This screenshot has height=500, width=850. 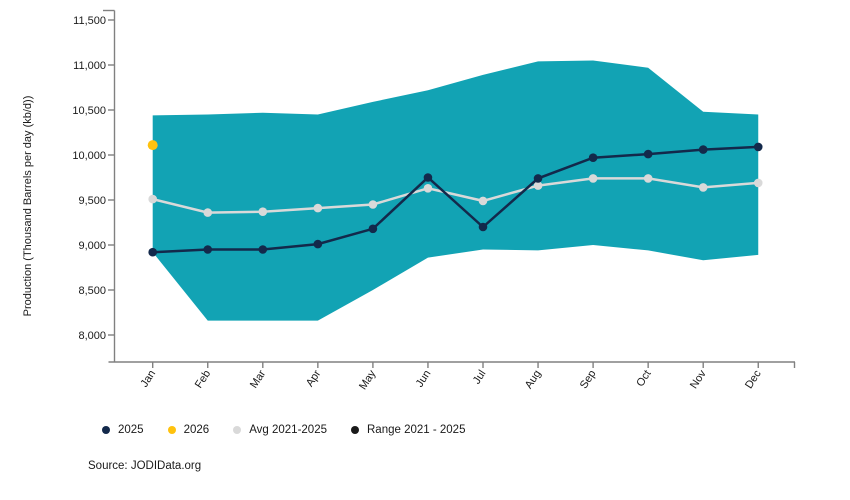 I want to click on x-tick-label: Dec, so click(x=753, y=379).